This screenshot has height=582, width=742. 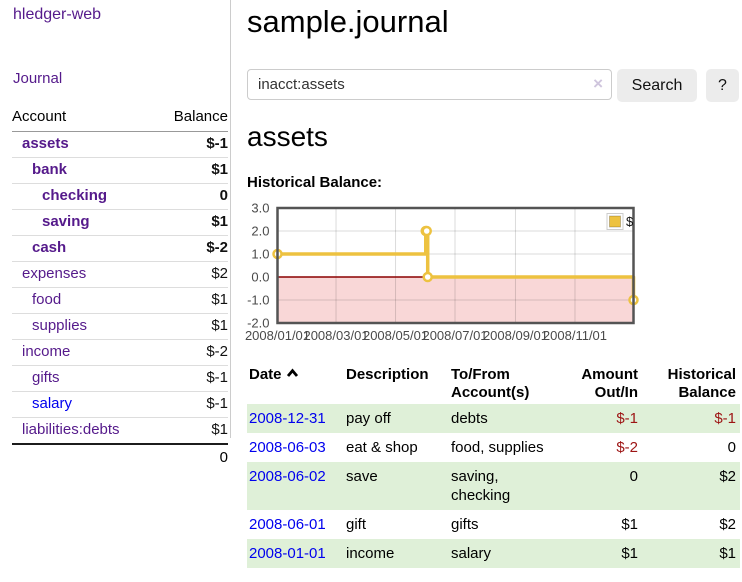 I want to click on account-row: food $1, so click(x=120, y=300).